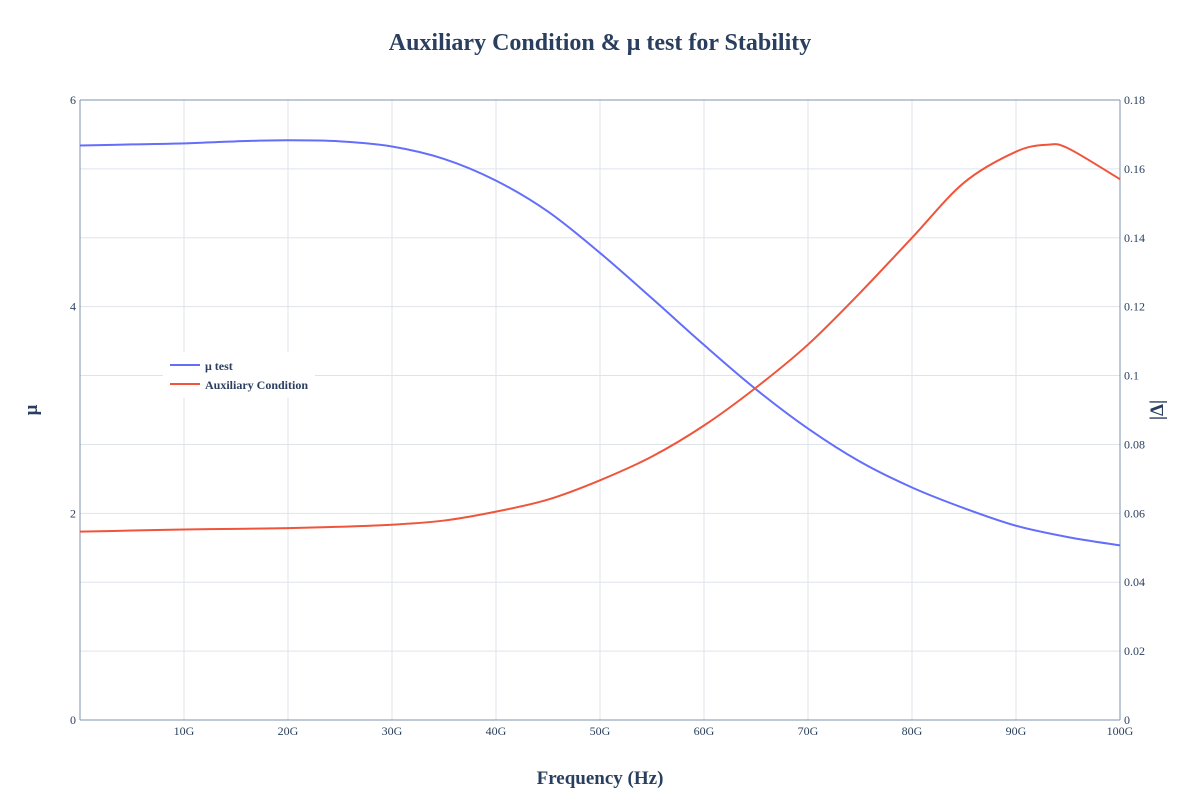  I want to click on y-right-tick-label: 0, so click(1127, 720).